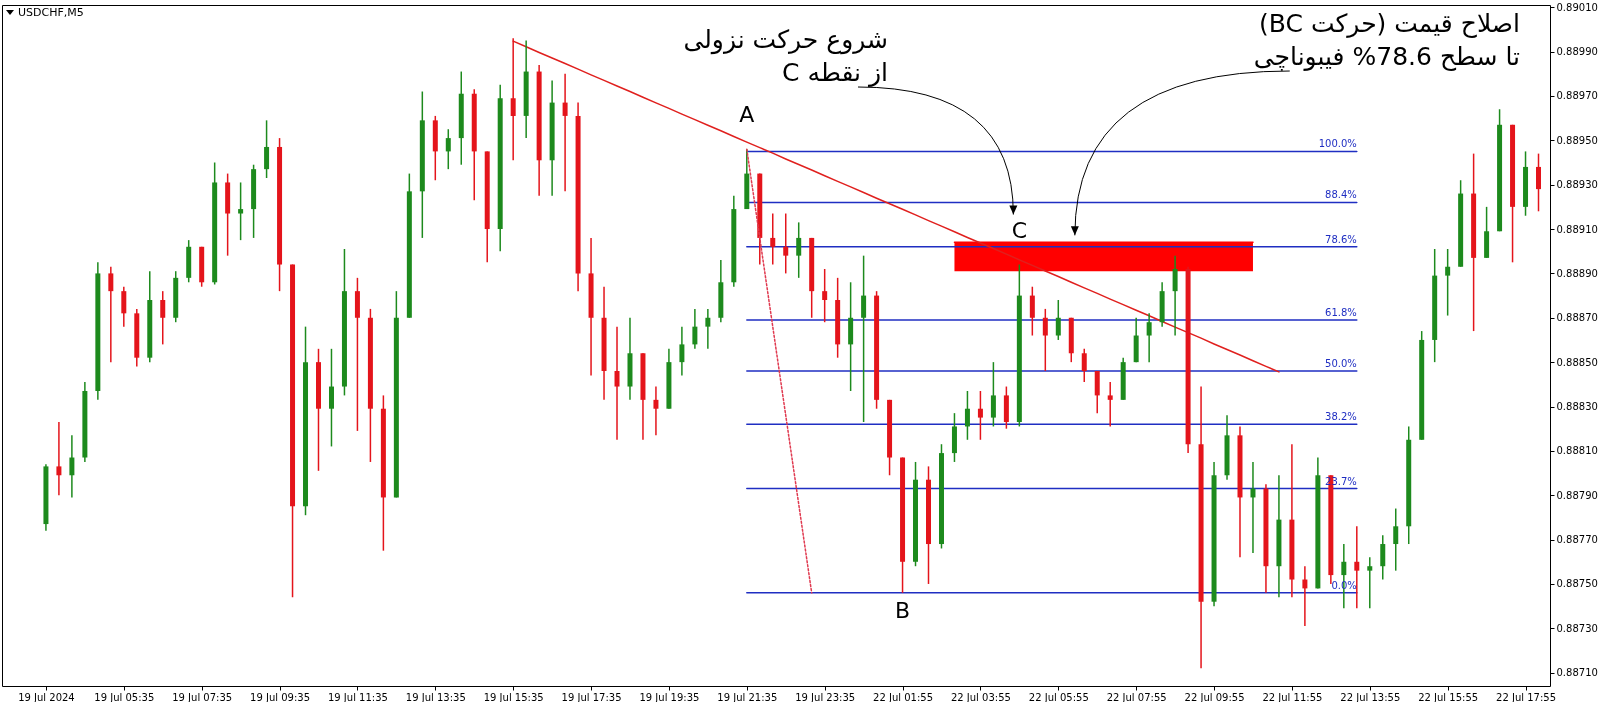 Image resolution: width=1600 pixels, height=702 pixels. I want to click on line-series, so click(779, 371).